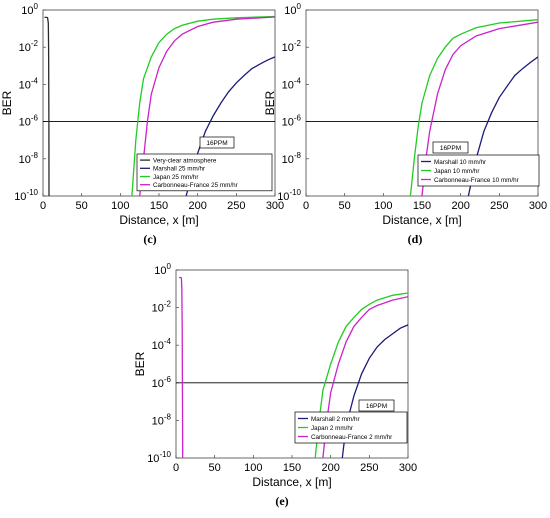 The height and width of the screenshot is (518, 550). Describe the element at coordinates (149, 239) in the screenshot. I see `panel-caption: (c)` at that location.